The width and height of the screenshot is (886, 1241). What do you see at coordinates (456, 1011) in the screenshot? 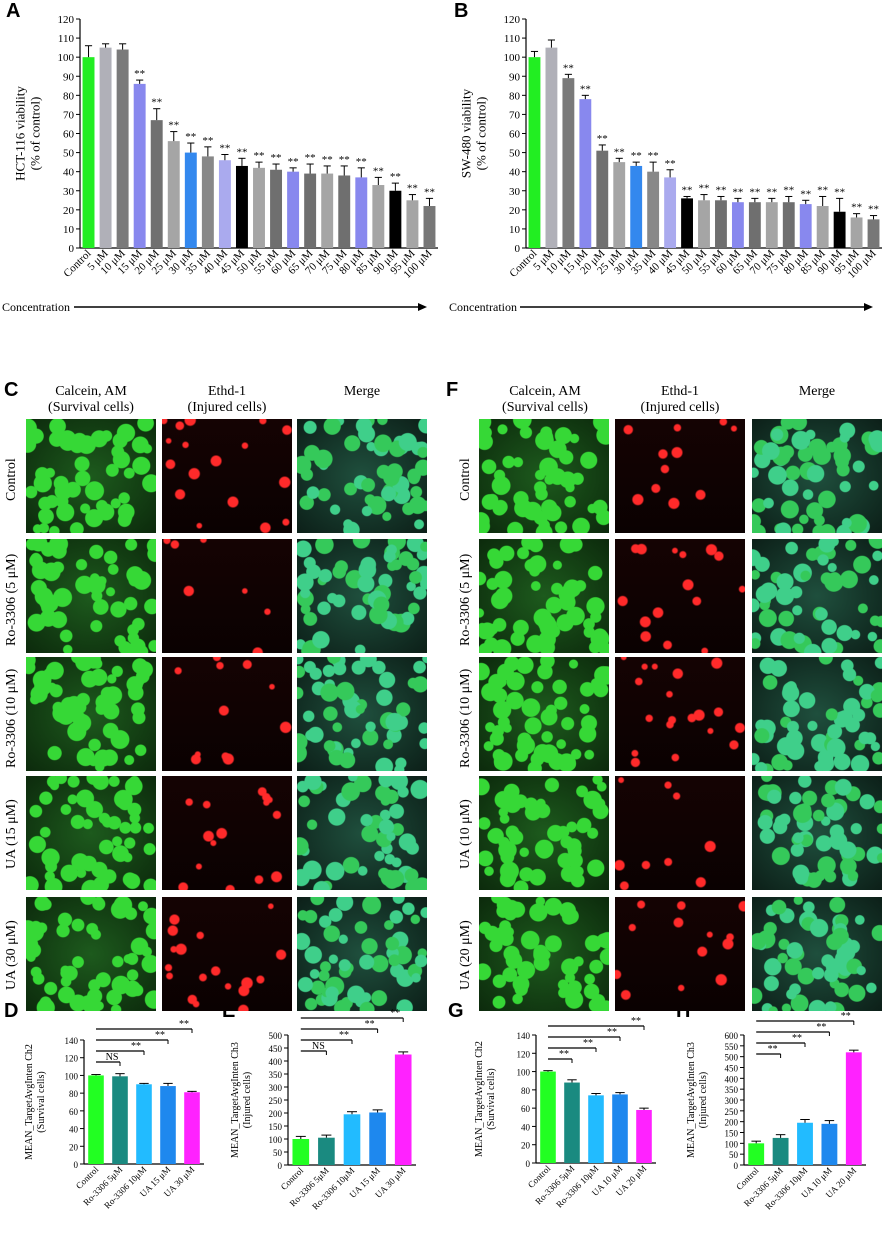
I see `panel-letter-g: G` at bounding box center [456, 1011].